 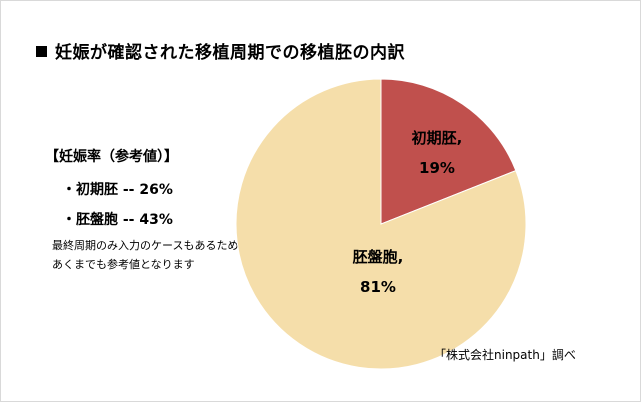 What do you see at coordinates (408, 212) in the screenshot?
I see `pie-labels: 初期胚, 19% 胚盤胞, 81%` at bounding box center [408, 212].